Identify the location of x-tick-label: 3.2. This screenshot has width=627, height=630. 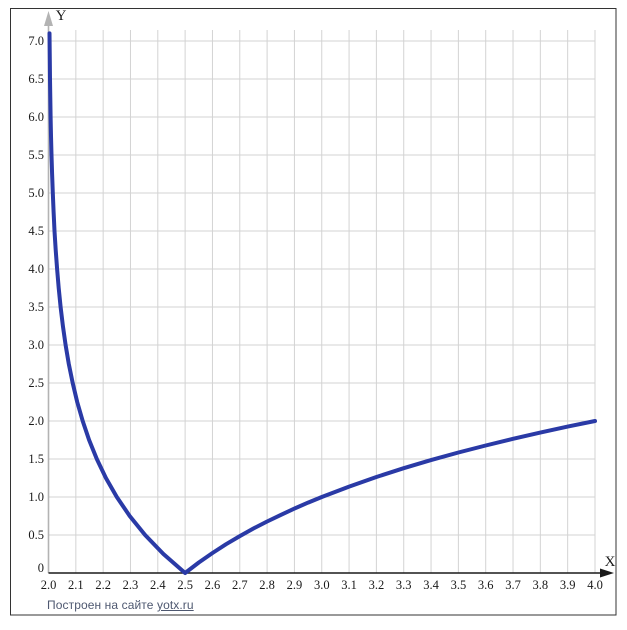
(377, 585).